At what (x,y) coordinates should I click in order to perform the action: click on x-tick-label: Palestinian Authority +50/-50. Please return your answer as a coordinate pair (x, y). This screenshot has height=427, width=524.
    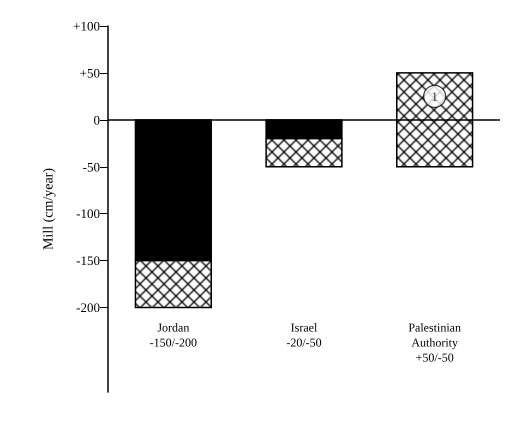
    Looking at the image, I should click on (435, 342).